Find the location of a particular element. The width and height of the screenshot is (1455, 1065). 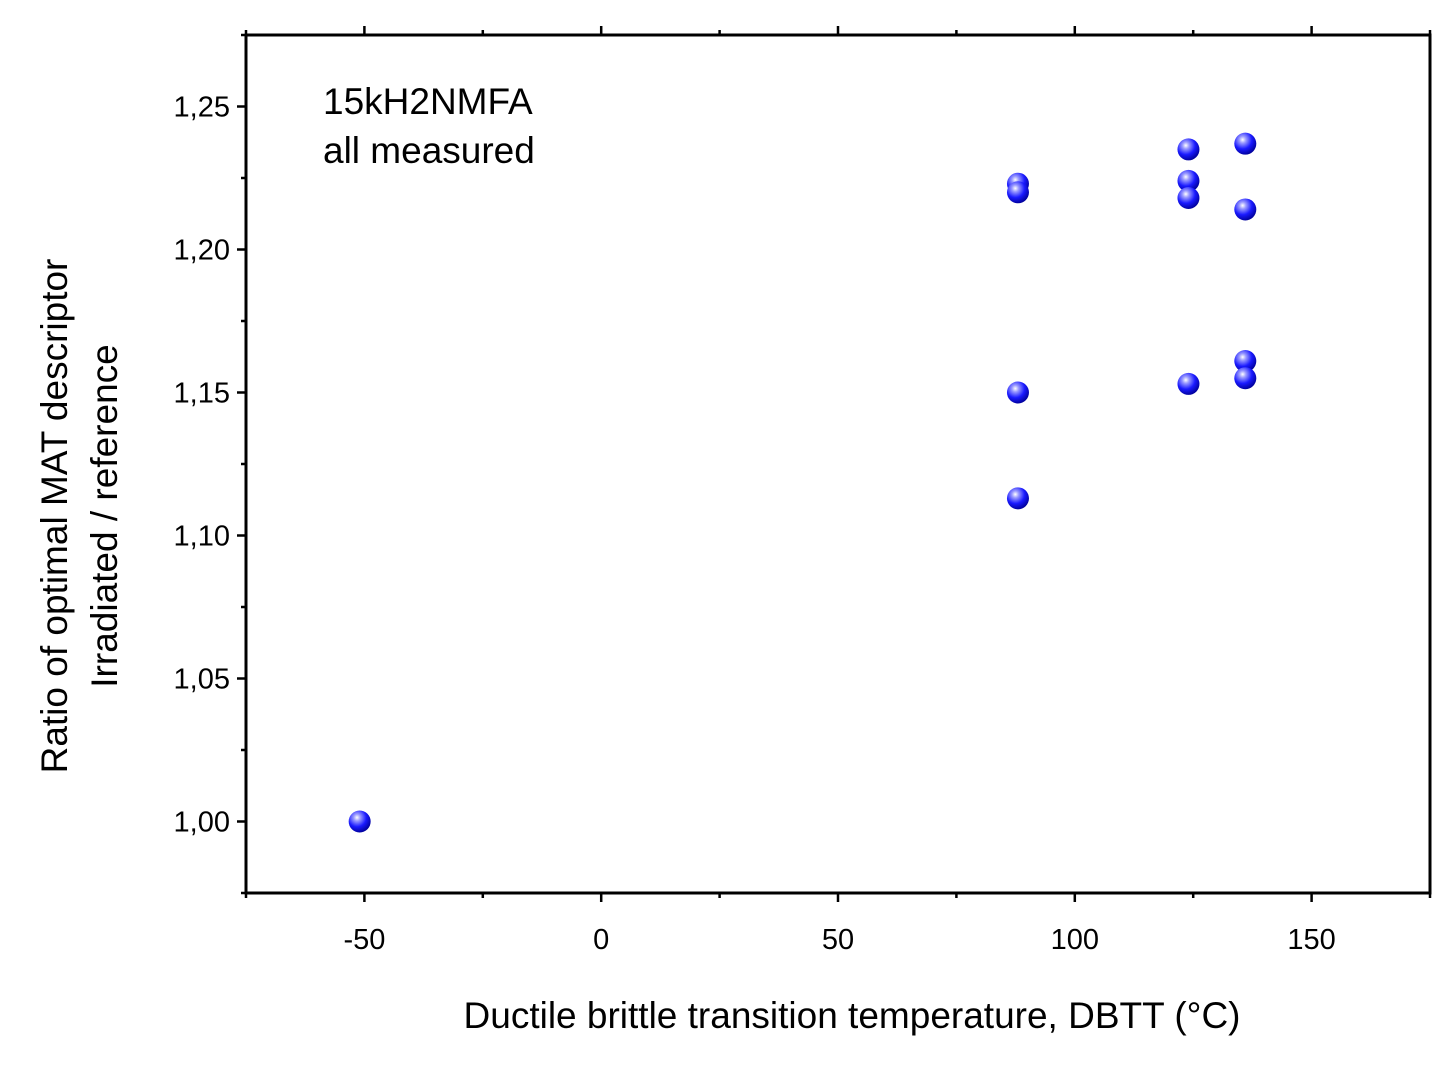

x-tick-label: 50 is located at coordinates (838, 940).